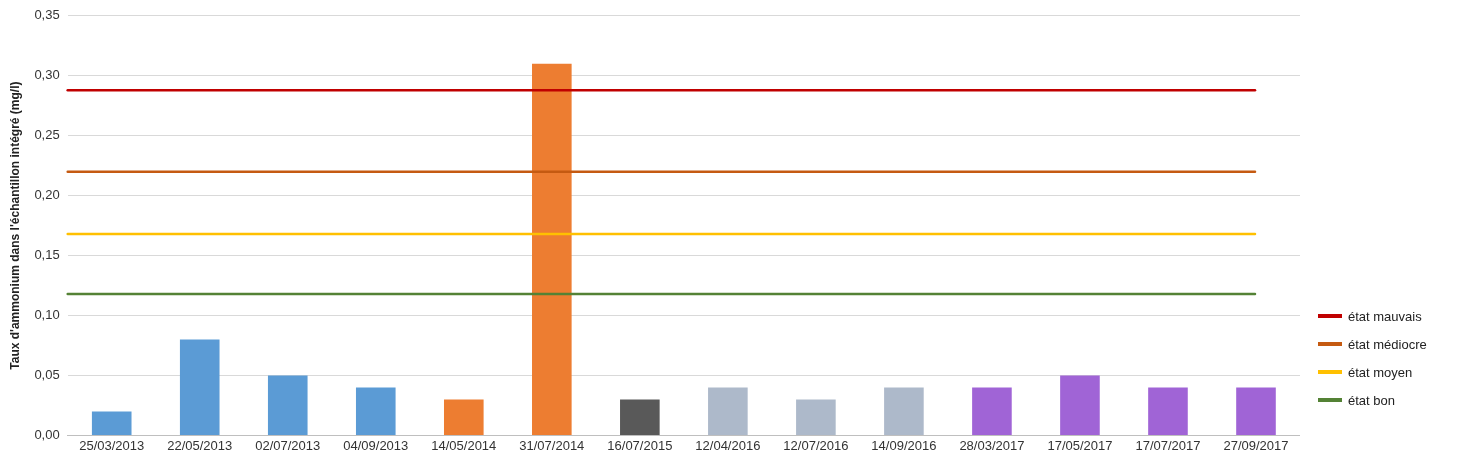 The image size is (1478, 461). What do you see at coordinates (640, 445) in the screenshot?
I see `x-tick-label: 16/07/2015` at bounding box center [640, 445].